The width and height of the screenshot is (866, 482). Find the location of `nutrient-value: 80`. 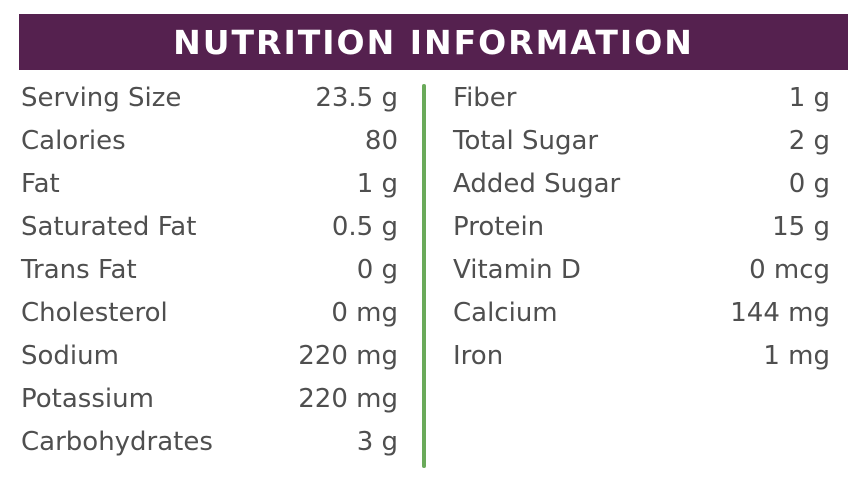

nutrient-value: 80 is located at coordinates (381, 141).